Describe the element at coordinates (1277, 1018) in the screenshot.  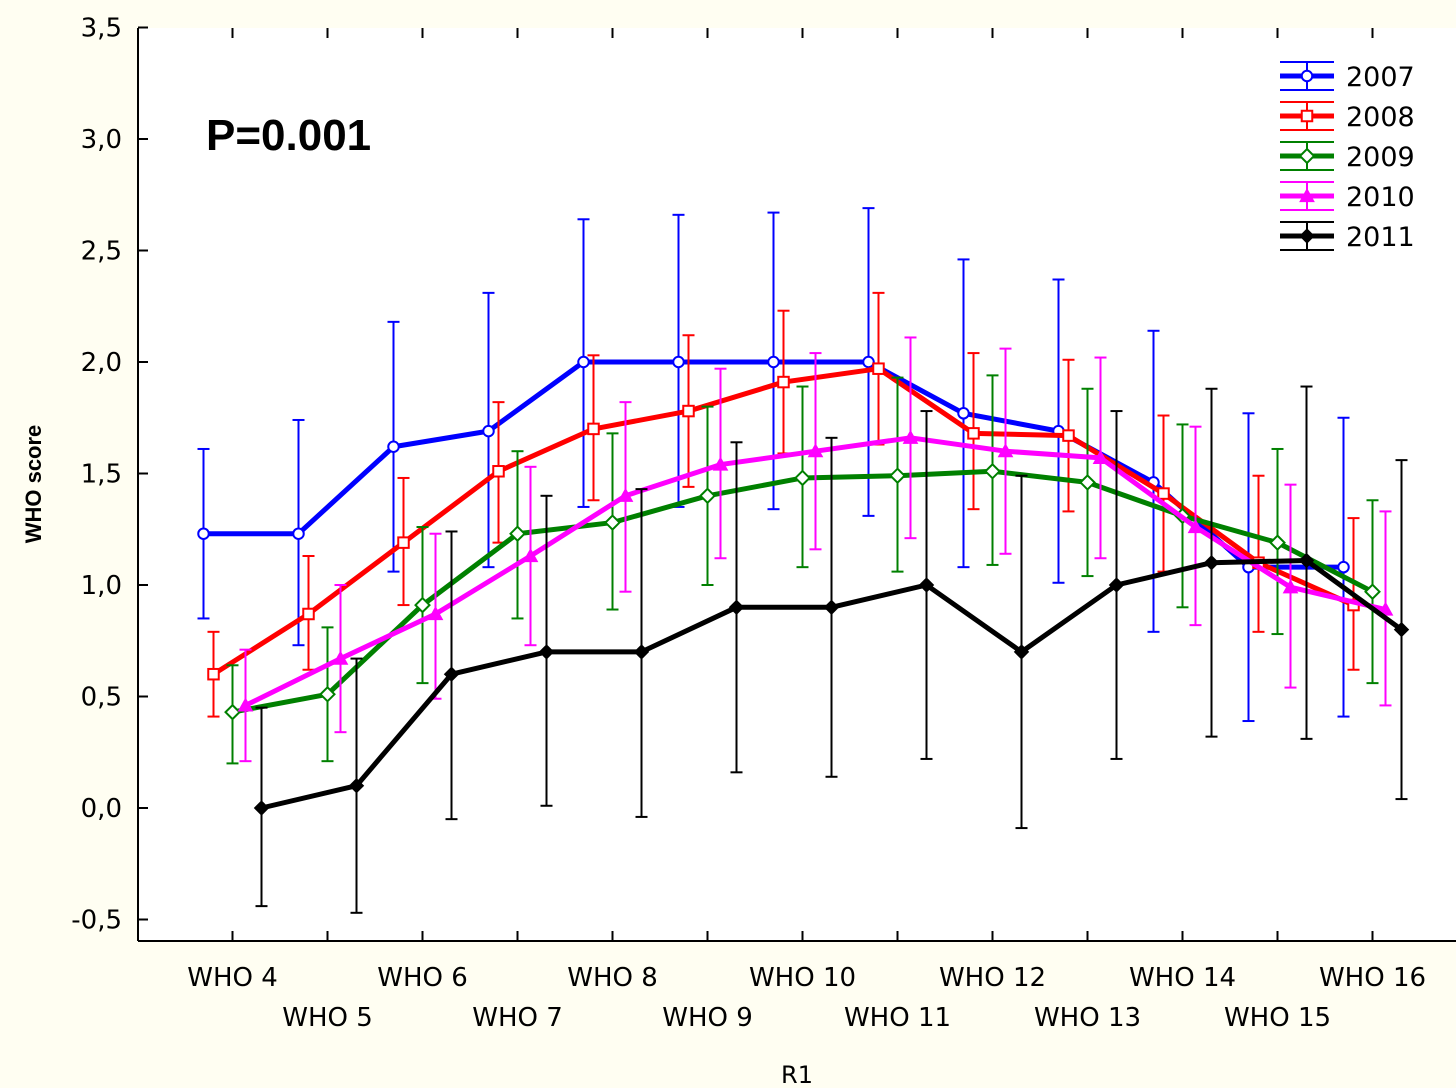
I see `x-category-label: WHO 15` at that location.